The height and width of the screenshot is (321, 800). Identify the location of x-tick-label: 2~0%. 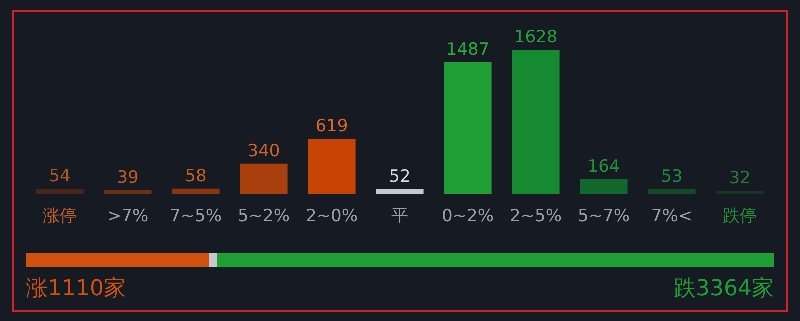
(332, 216).